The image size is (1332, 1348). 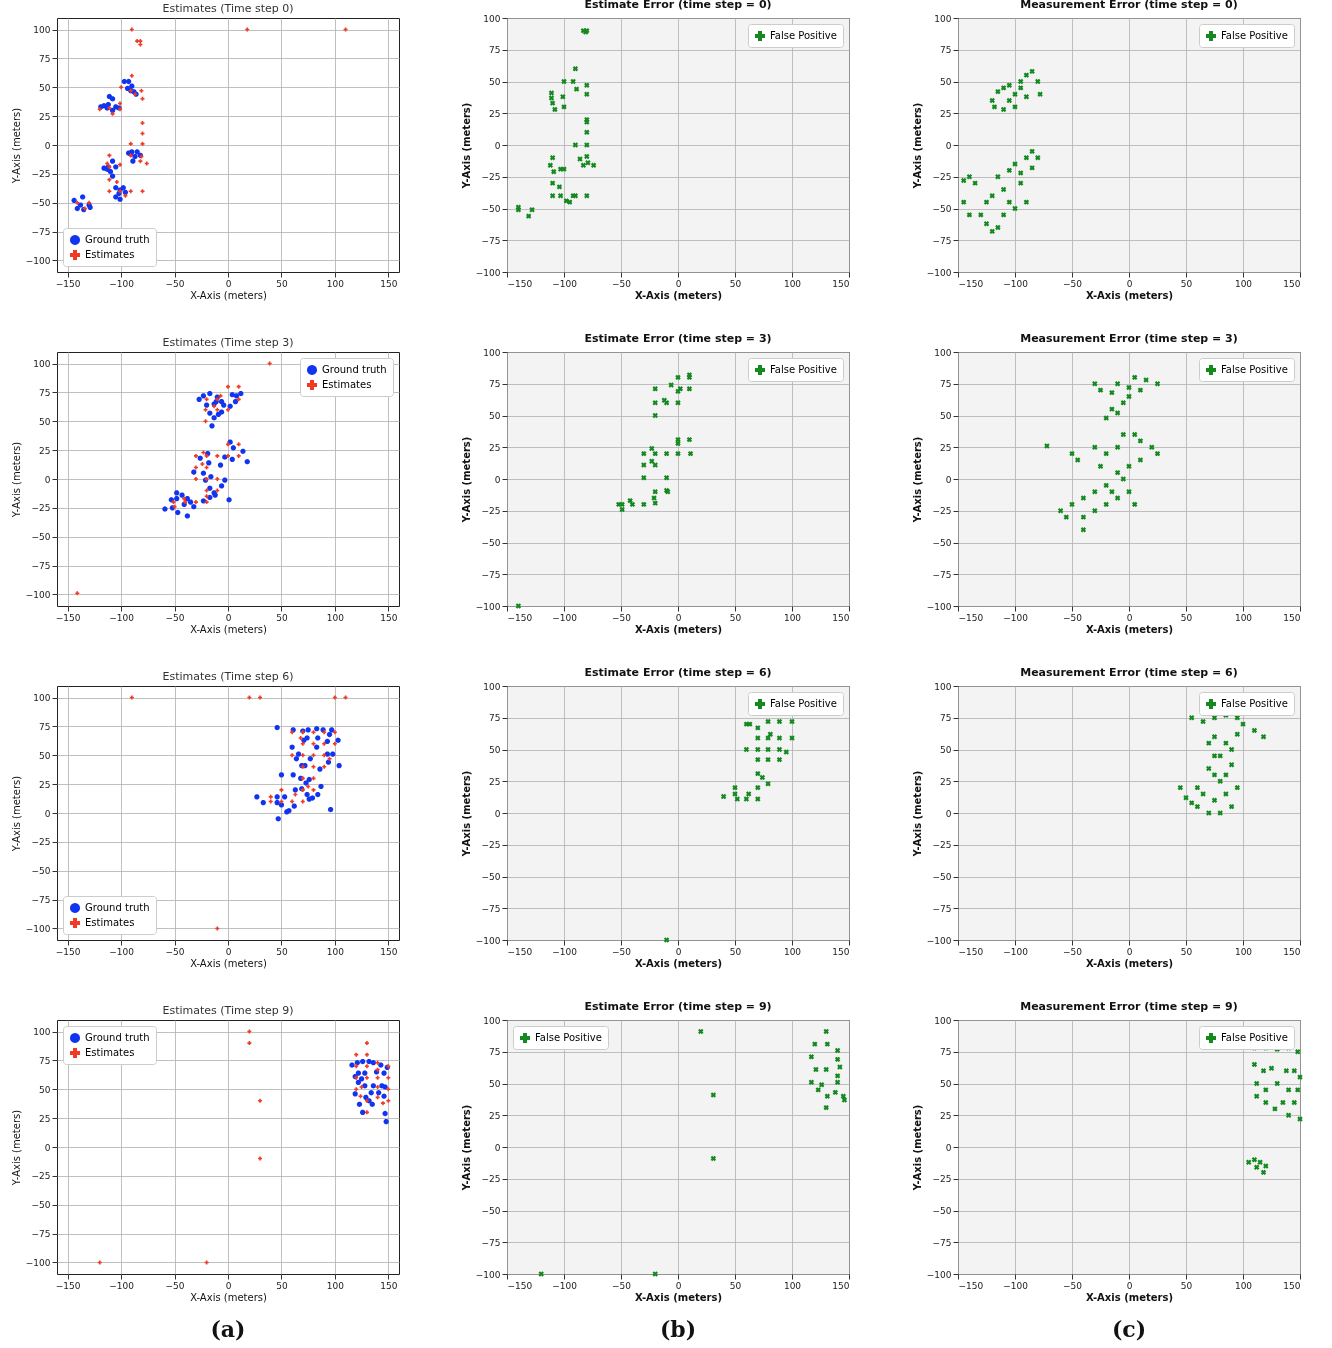 What do you see at coordinates (110, 1052) in the screenshot?
I see `legend-label: Estimates` at bounding box center [110, 1052].